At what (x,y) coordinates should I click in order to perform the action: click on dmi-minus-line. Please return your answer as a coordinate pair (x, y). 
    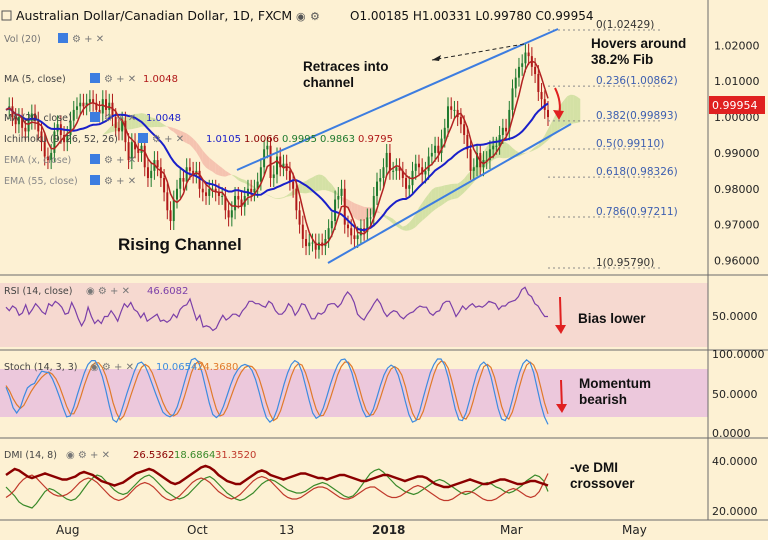
    Looking at the image, I should click on (277, 487).